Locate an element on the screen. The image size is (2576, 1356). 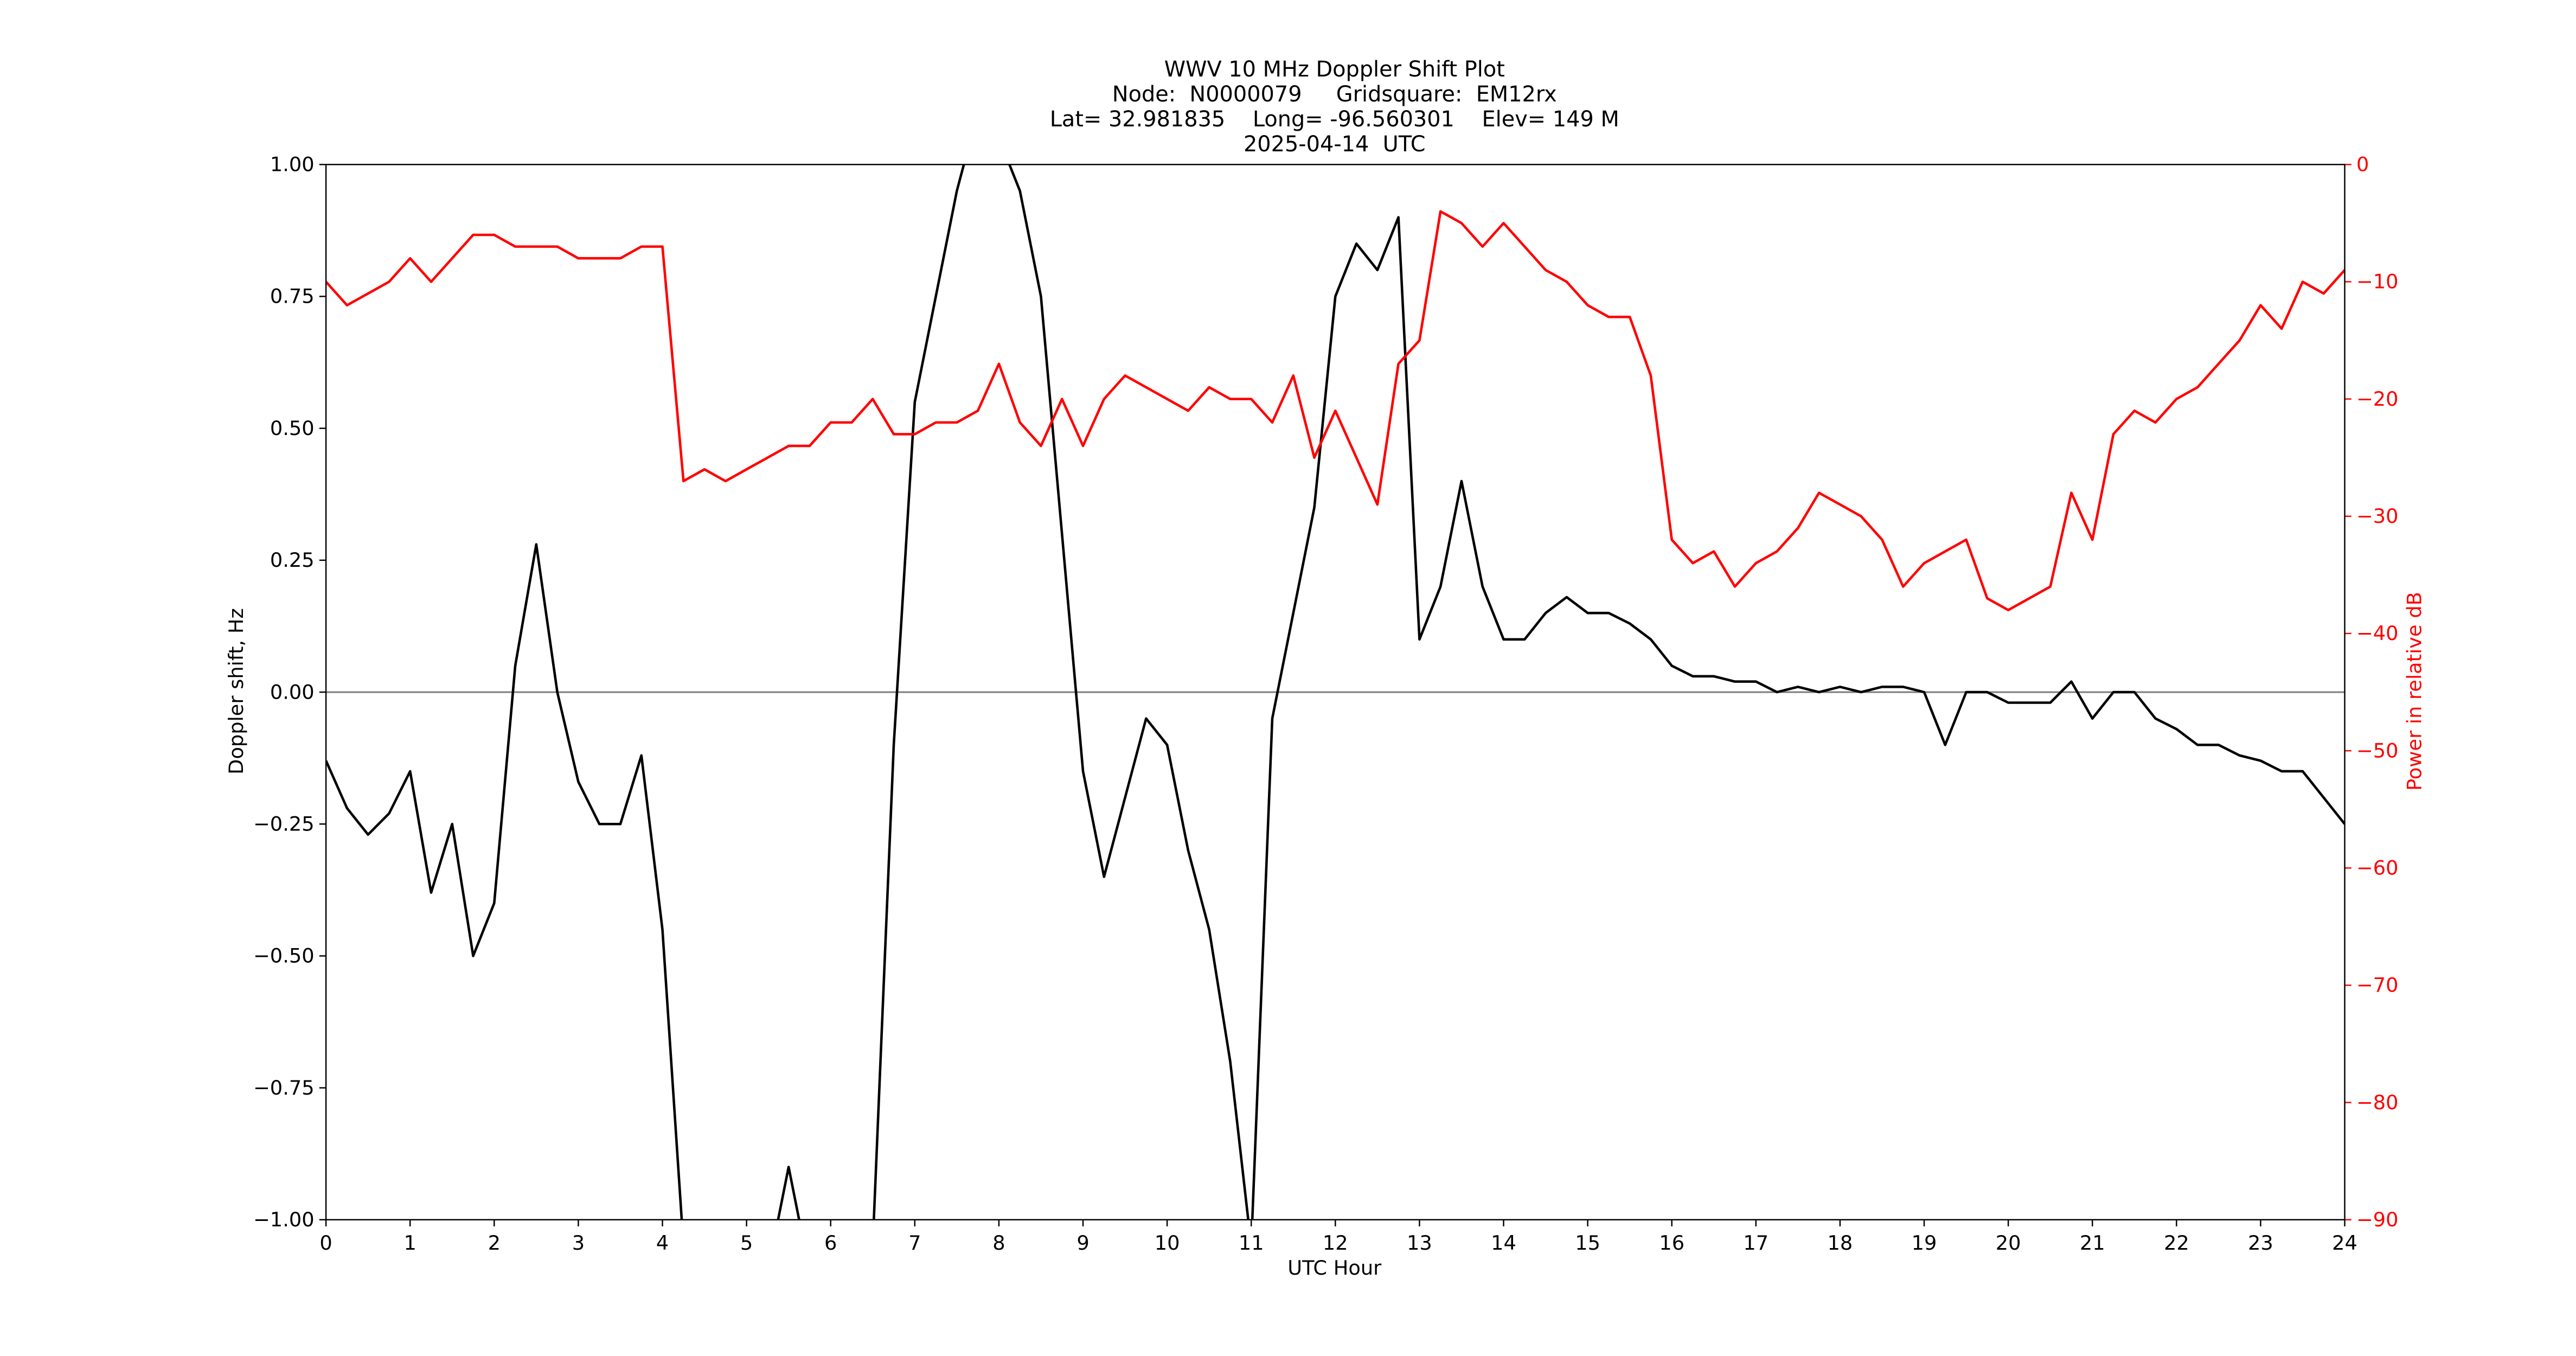
y-axis-label: Doppler shift, Hz is located at coordinates (236, 691).